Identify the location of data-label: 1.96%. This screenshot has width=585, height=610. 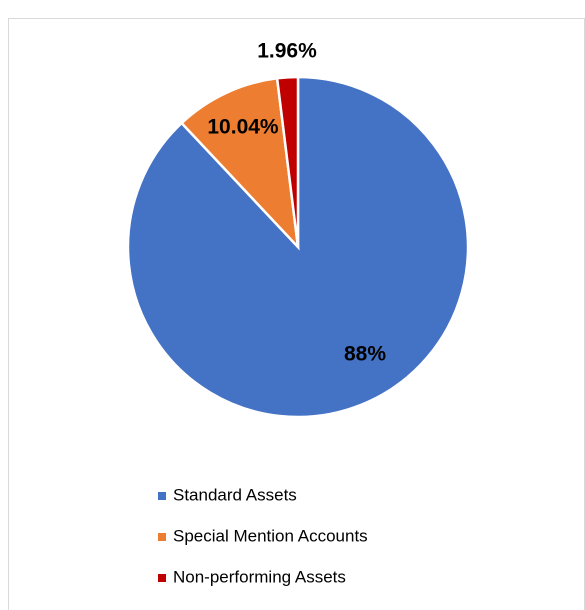
(287, 51).